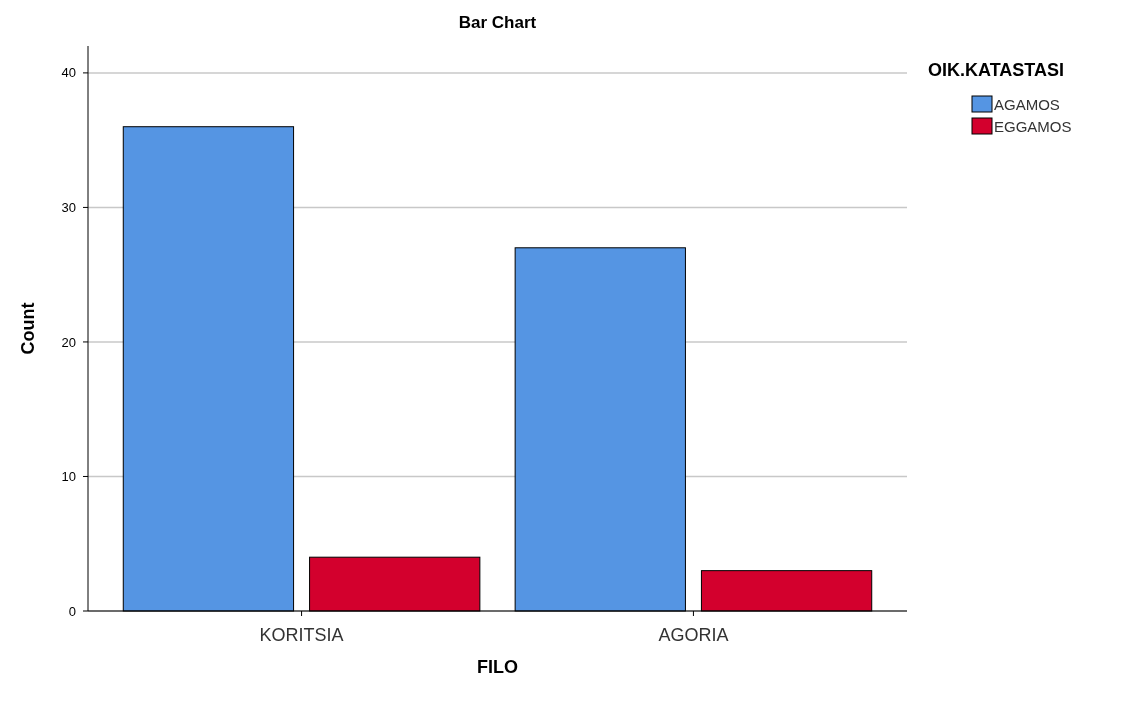 The height and width of the screenshot is (704, 1124). I want to click on legend-label: AGAMOS, so click(1027, 104).